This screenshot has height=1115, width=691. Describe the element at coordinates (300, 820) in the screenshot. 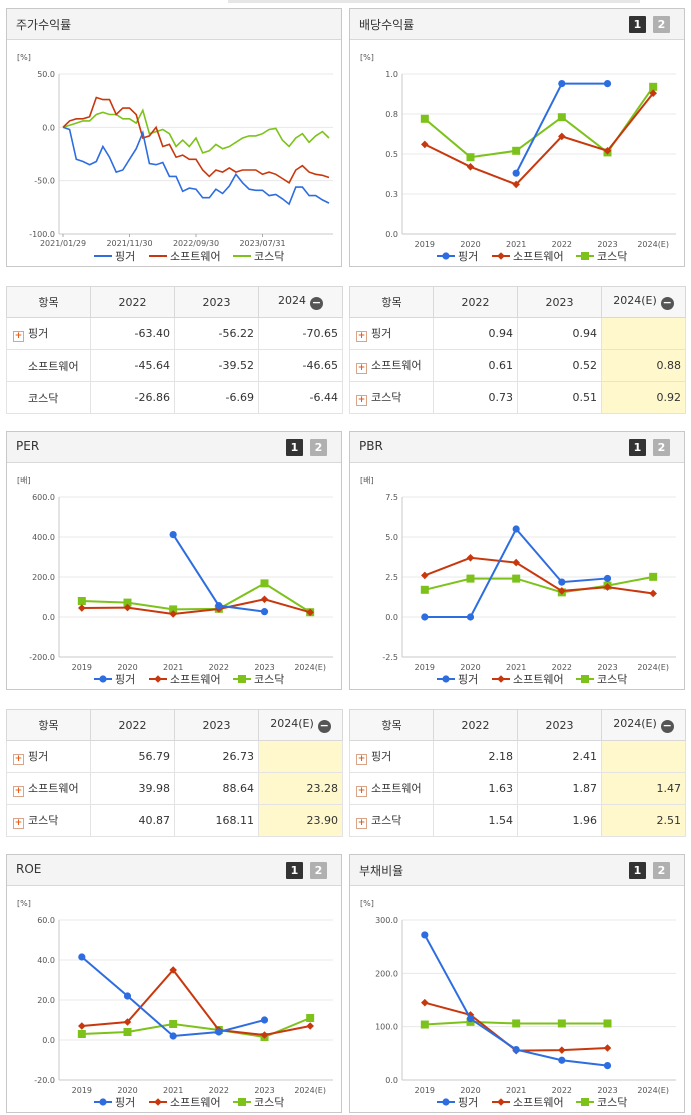

I see `table-cell: 23.90` at that location.